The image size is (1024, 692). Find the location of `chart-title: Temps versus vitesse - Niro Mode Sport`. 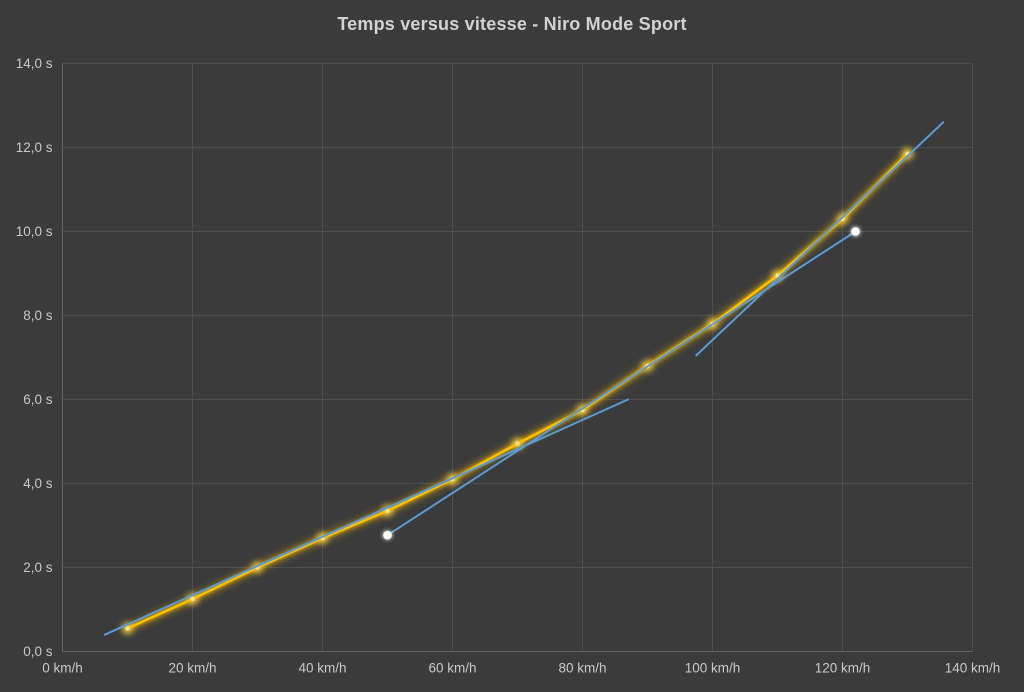

chart-title: Temps versus vitesse - Niro Mode Sport is located at coordinates (512, 24).